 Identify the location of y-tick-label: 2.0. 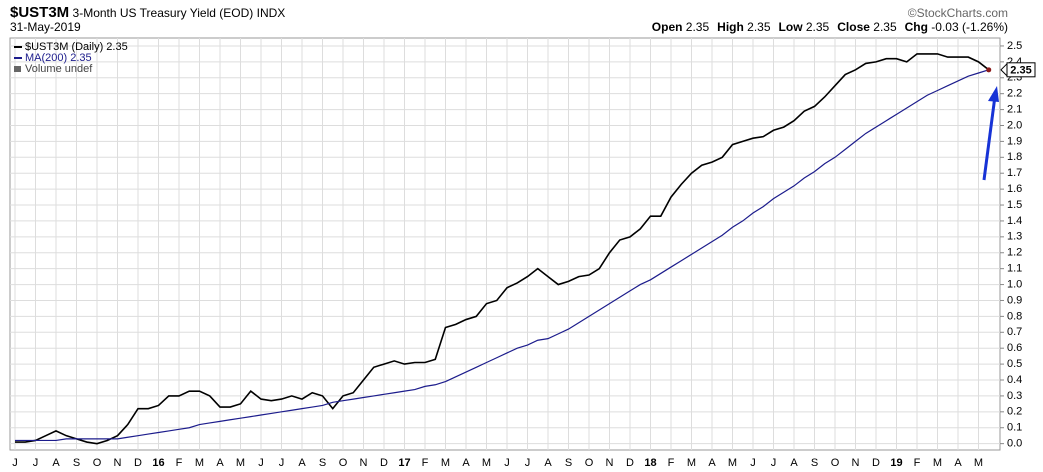
(1014, 125).